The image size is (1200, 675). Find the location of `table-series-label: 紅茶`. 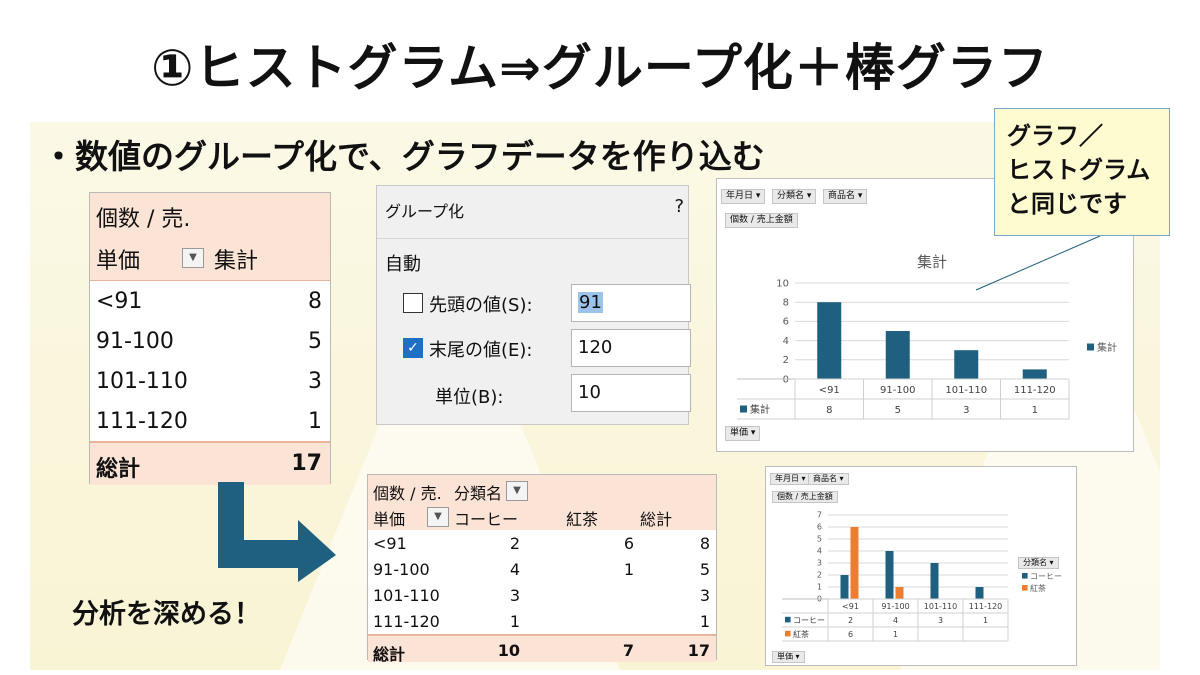

table-series-label: 紅茶 is located at coordinates (801, 634).